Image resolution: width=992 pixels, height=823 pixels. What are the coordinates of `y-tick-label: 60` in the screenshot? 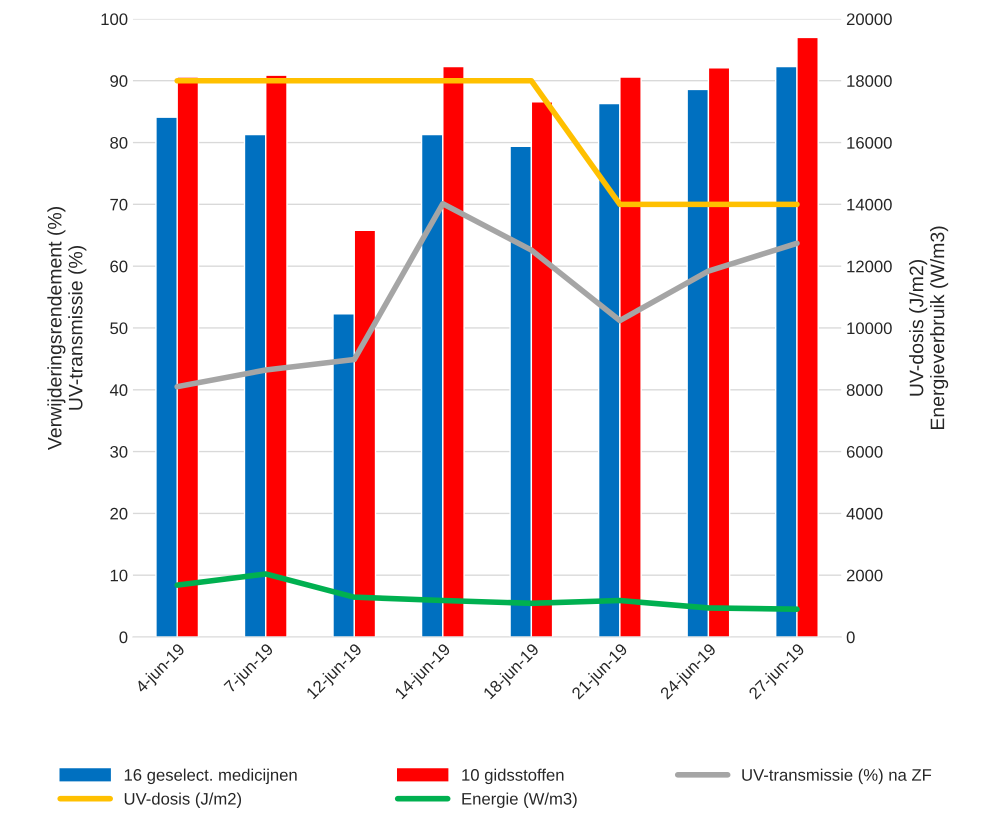 It's located at (119, 266).